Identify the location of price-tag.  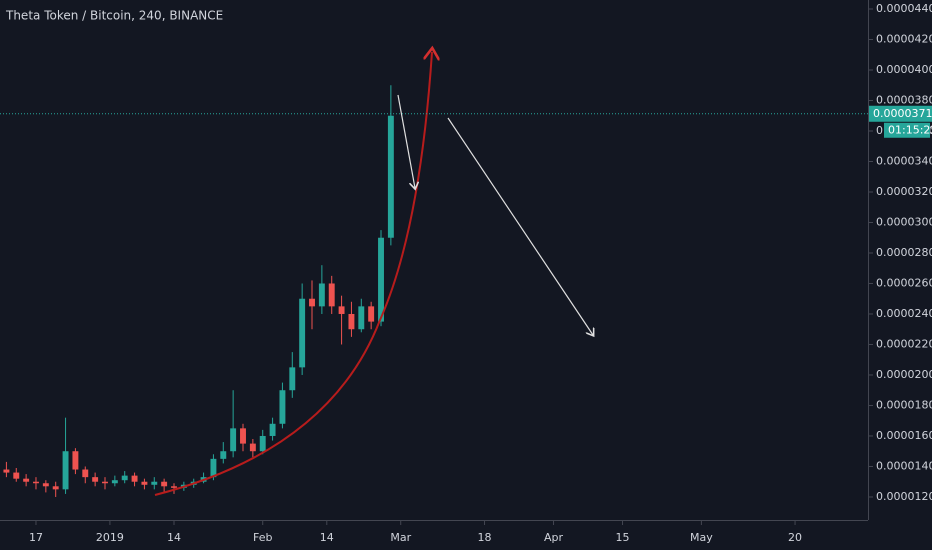
(900, 113).